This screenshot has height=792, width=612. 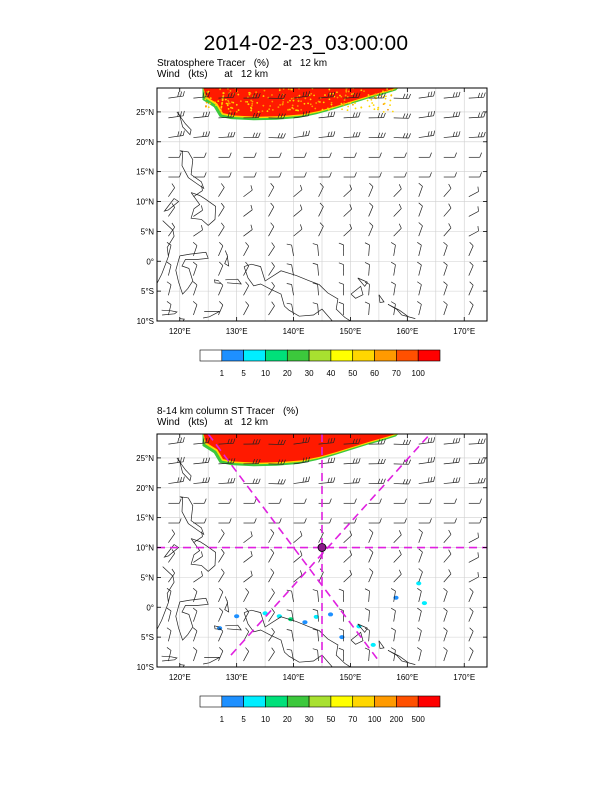 What do you see at coordinates (309, 373) in the screenshot?
I see `colorbar-label: 30` at bounding box center [309, 373].